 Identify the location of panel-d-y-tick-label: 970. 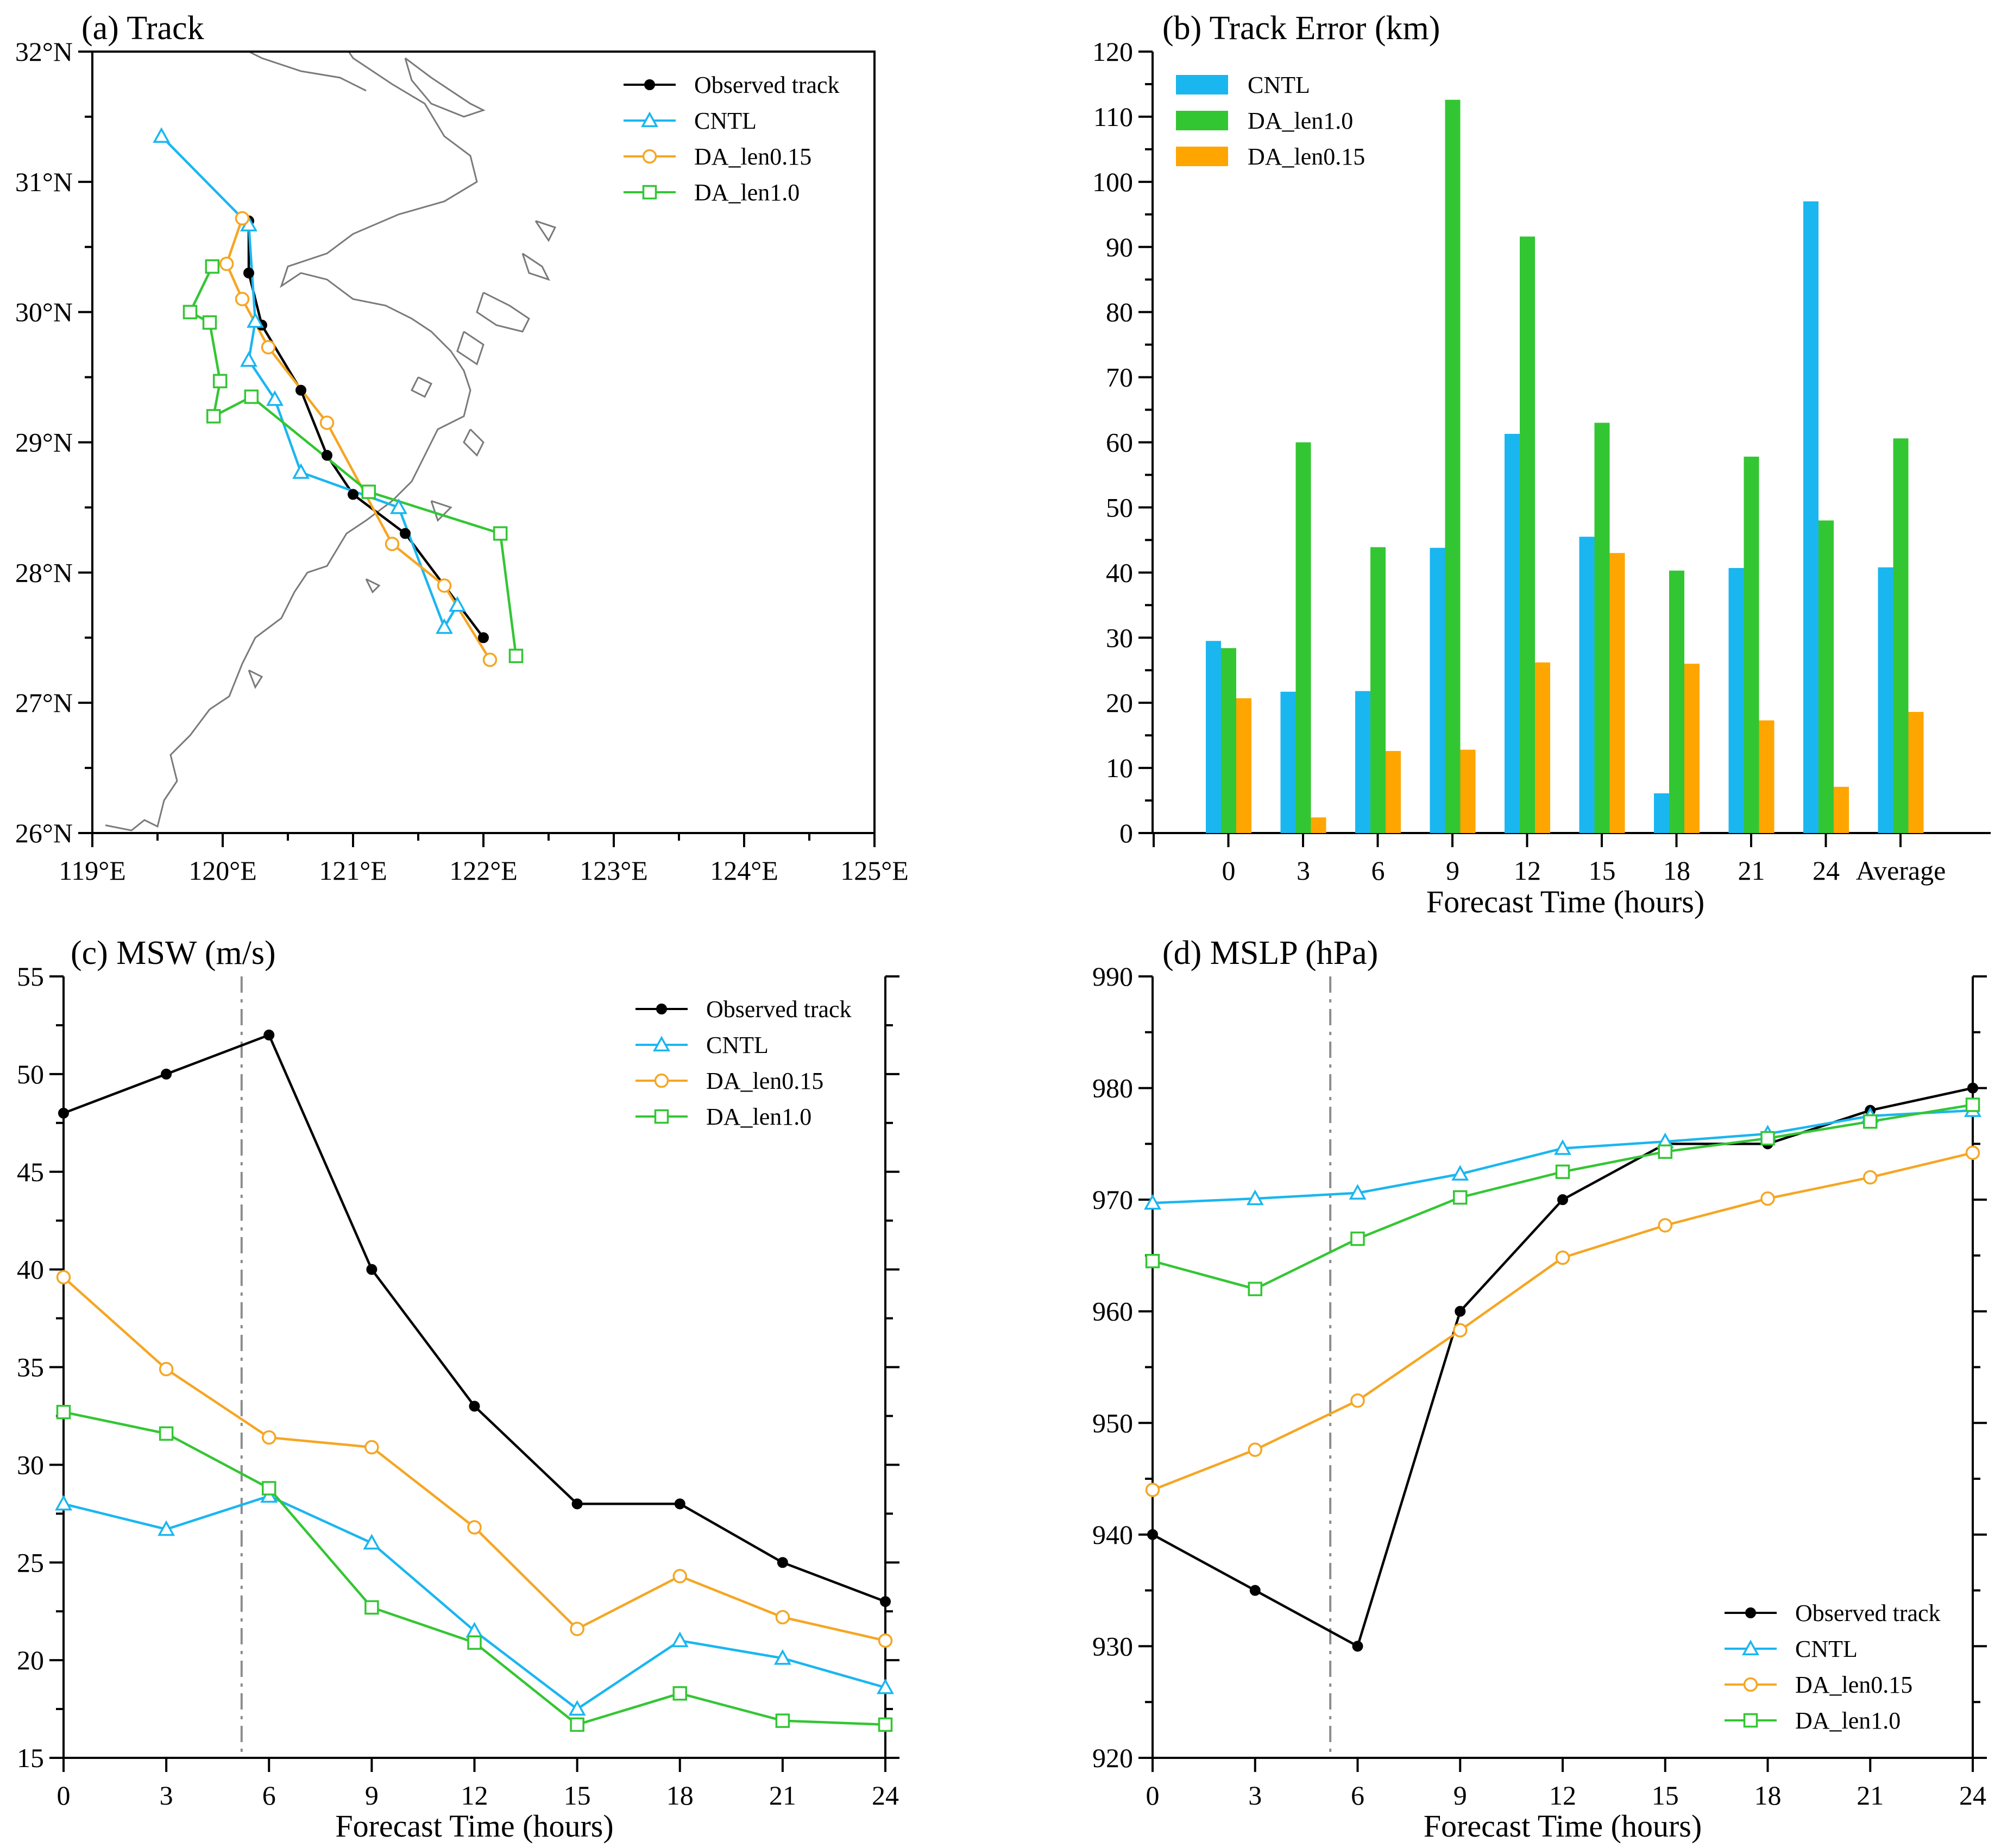
(1112, 1199).